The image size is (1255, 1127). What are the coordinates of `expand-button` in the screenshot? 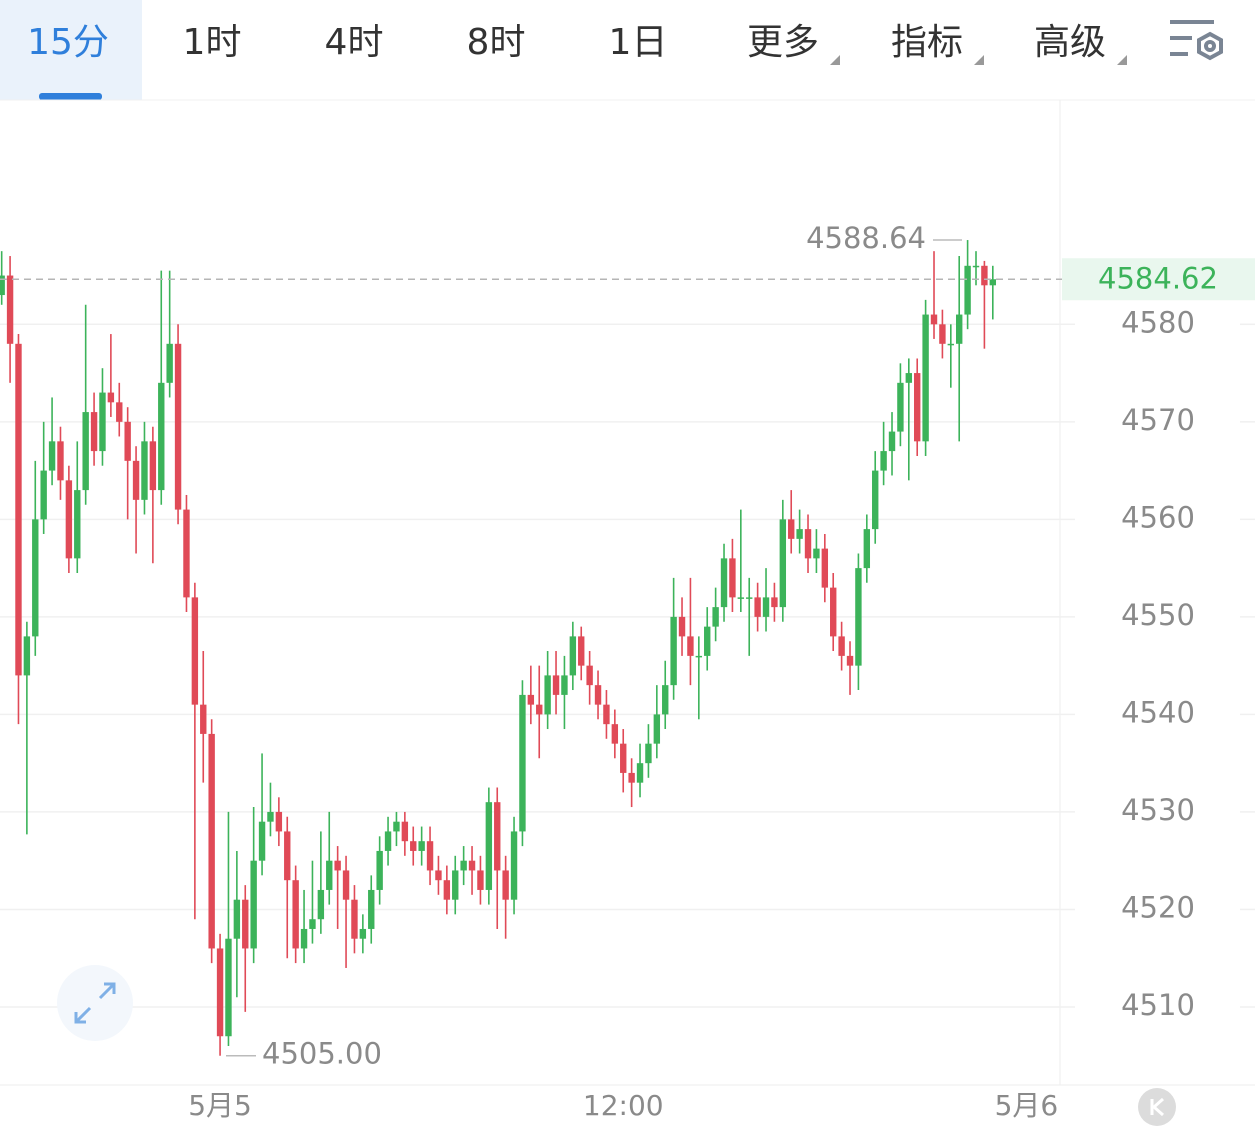 It's located at (95, 1003).